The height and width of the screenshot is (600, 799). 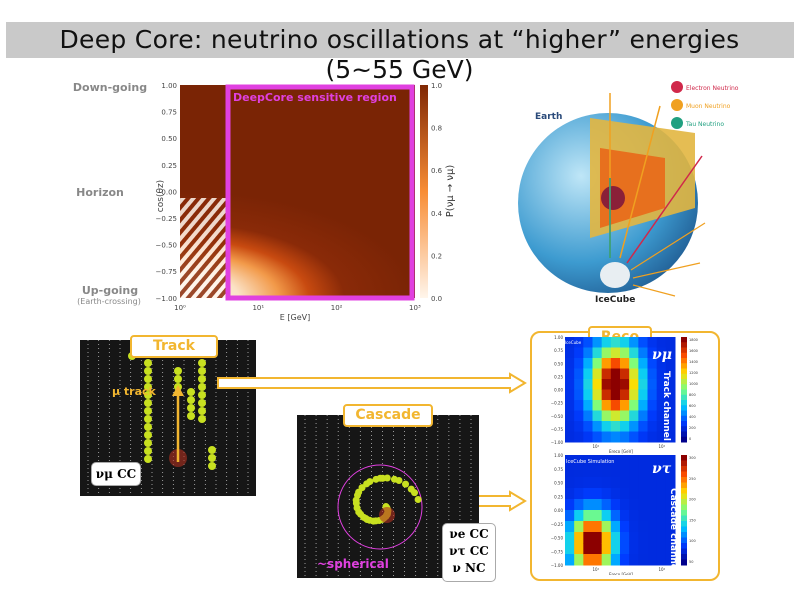 What do you see at coordinates (693, 362) in the screenshot?
I see `colorbar-tick-label: 1400` at bounding box center [693, 362].